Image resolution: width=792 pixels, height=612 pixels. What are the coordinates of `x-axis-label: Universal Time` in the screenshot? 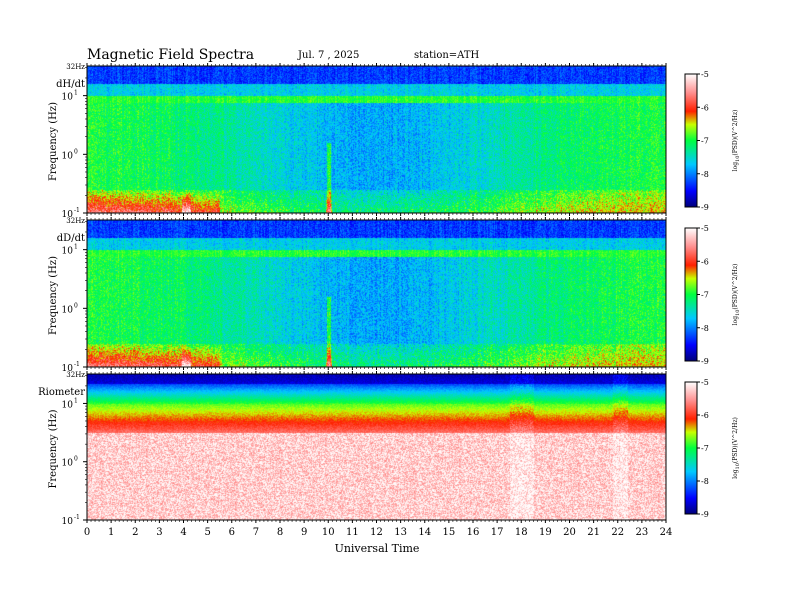 It's located at (377, 548).